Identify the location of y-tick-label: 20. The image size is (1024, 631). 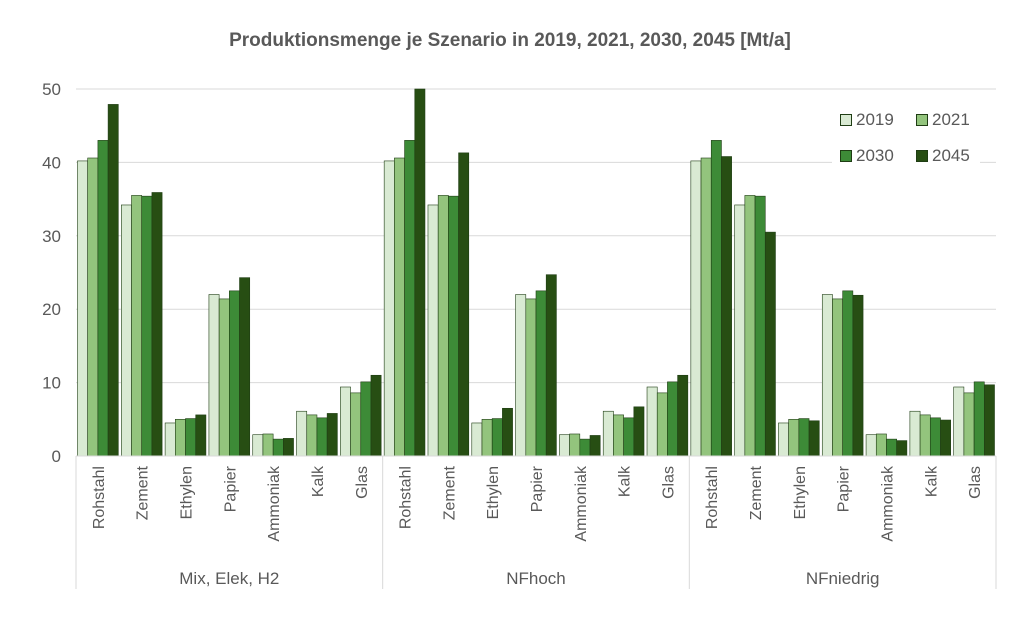
(51, 309).